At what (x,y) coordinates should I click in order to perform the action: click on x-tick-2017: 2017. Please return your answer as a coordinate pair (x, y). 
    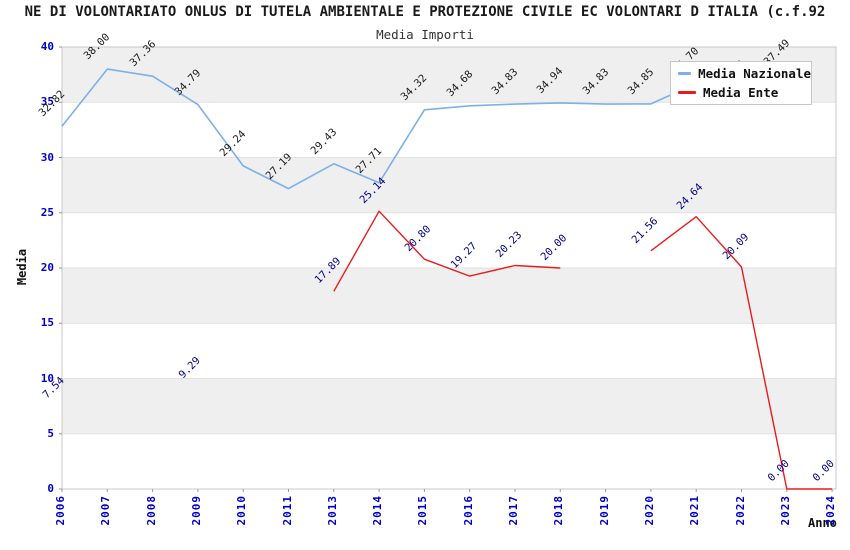
    Looking at the image, I should click on (513, 510).